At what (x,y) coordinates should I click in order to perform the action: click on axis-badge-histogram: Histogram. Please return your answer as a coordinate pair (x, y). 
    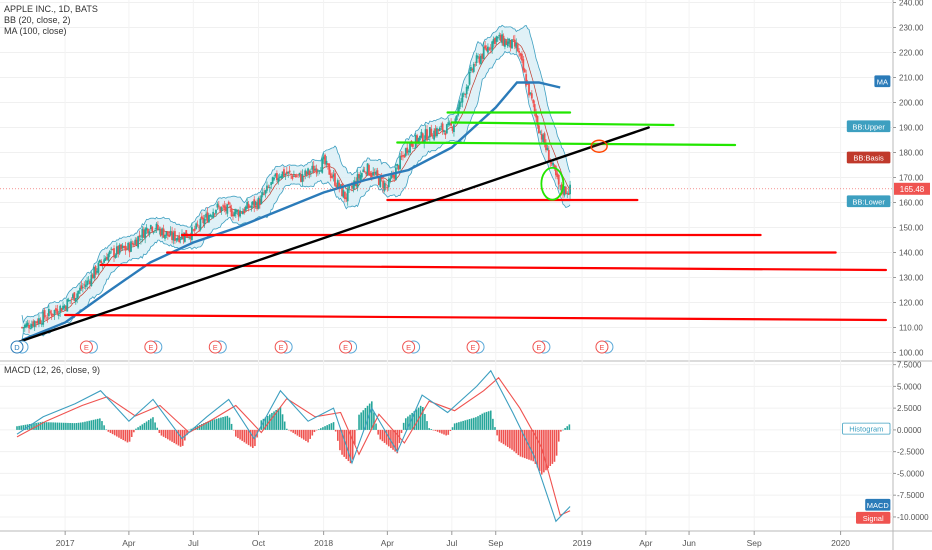
    Looking at the image, I should click on (866, 429).